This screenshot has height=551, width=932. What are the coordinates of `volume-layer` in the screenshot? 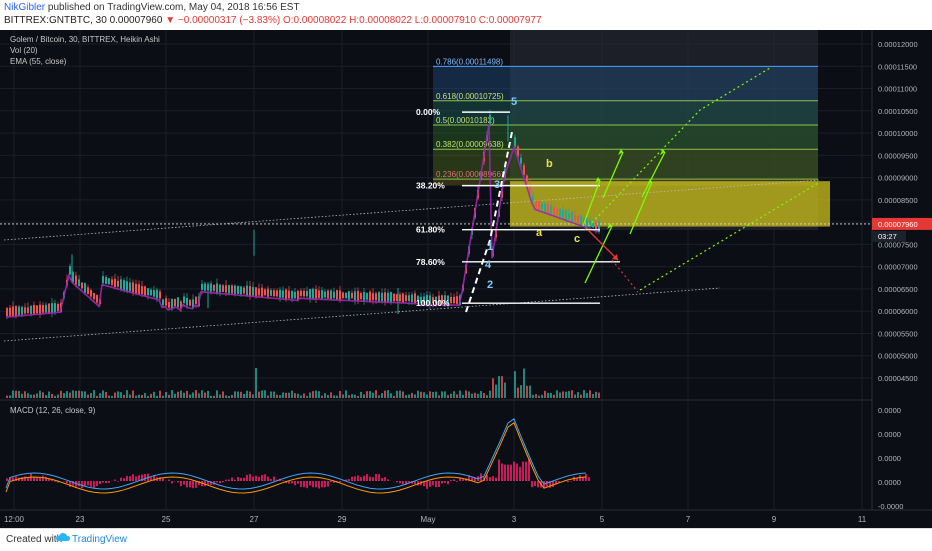 It's located at (303, 383).